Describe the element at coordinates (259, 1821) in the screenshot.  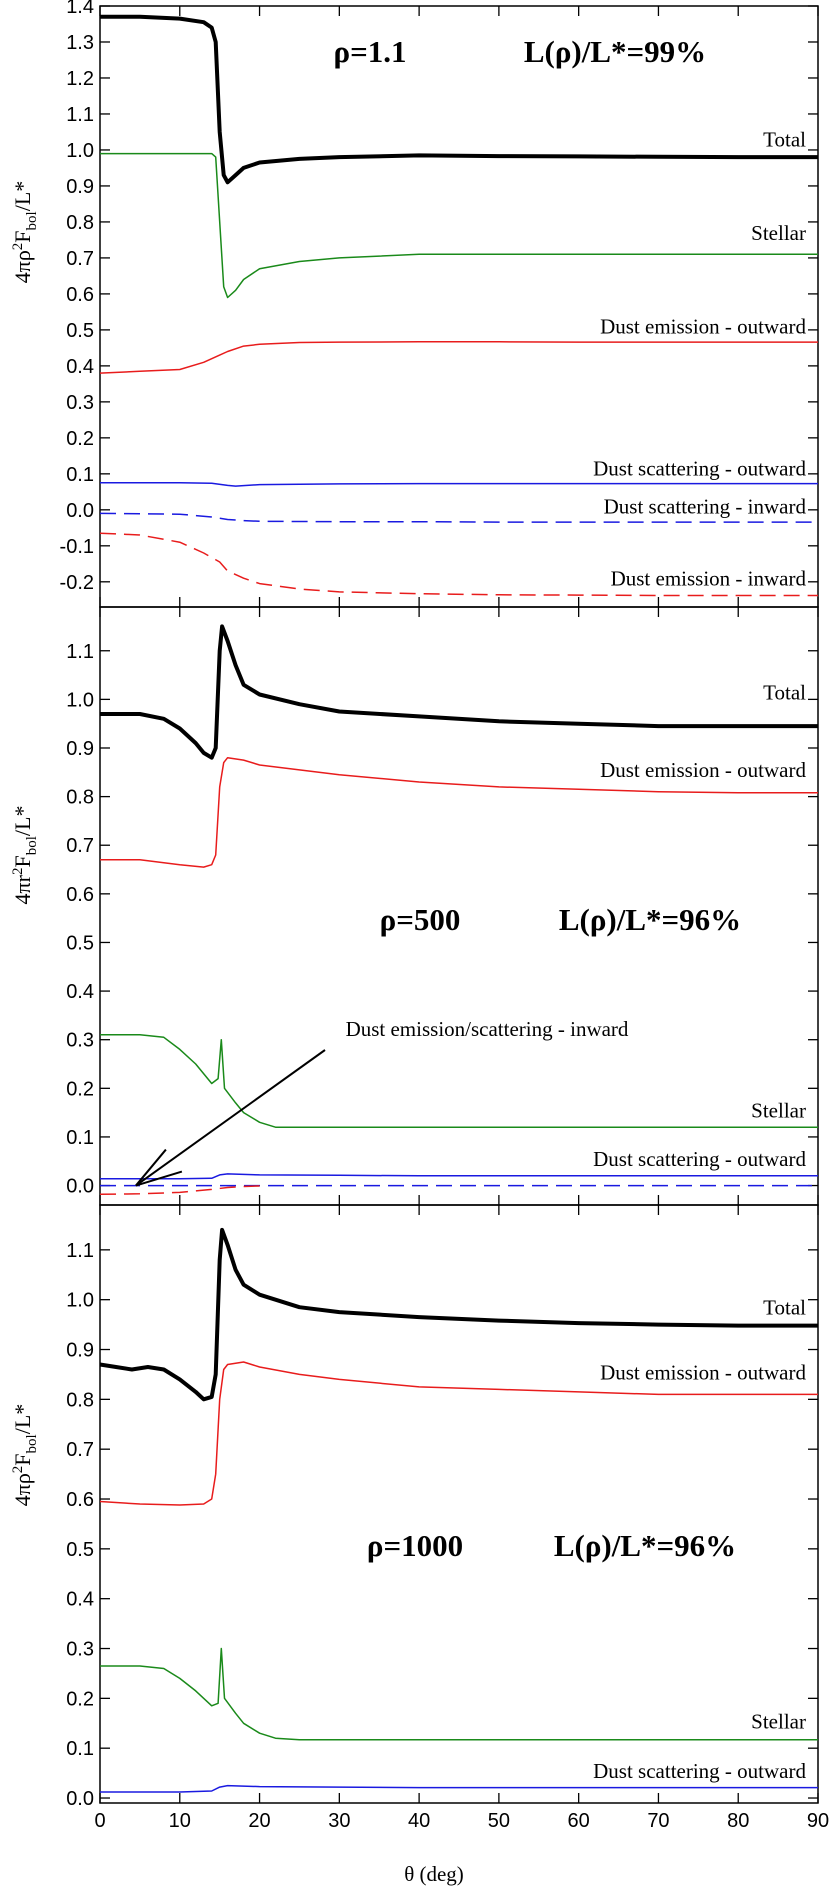
I see `x-tick-label: 20` at that location.